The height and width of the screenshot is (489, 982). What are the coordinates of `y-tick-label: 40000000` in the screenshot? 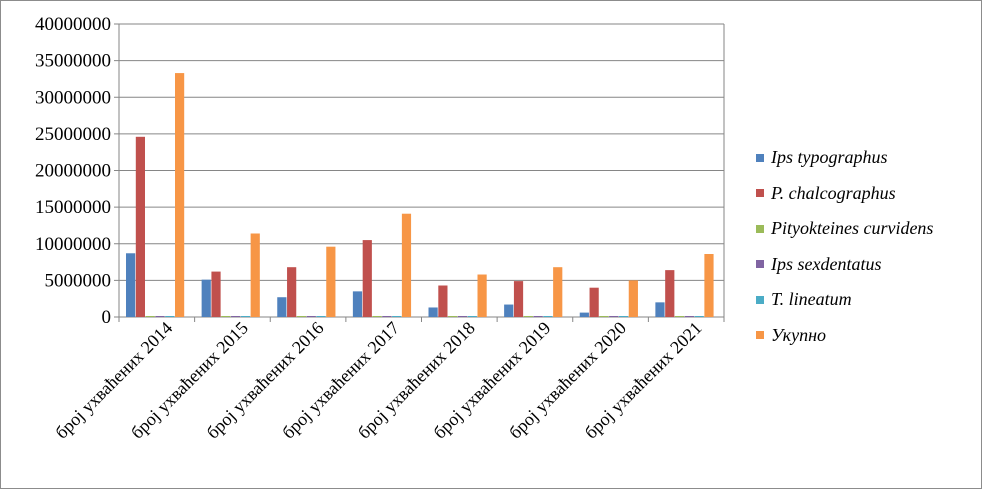 It's located at (73, 24).